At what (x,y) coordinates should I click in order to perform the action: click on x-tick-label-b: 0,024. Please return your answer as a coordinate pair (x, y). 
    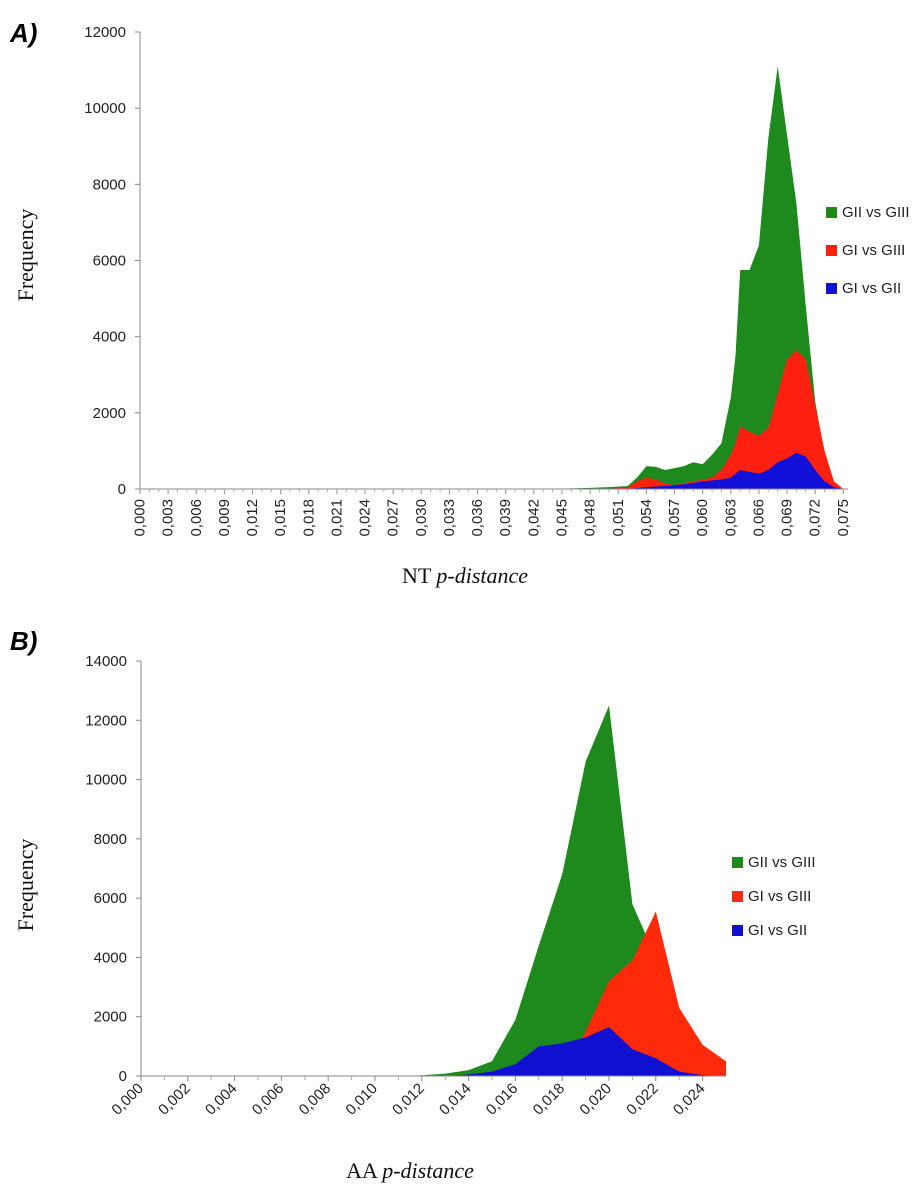
    Looking at the image, I should click on (689, 1099).